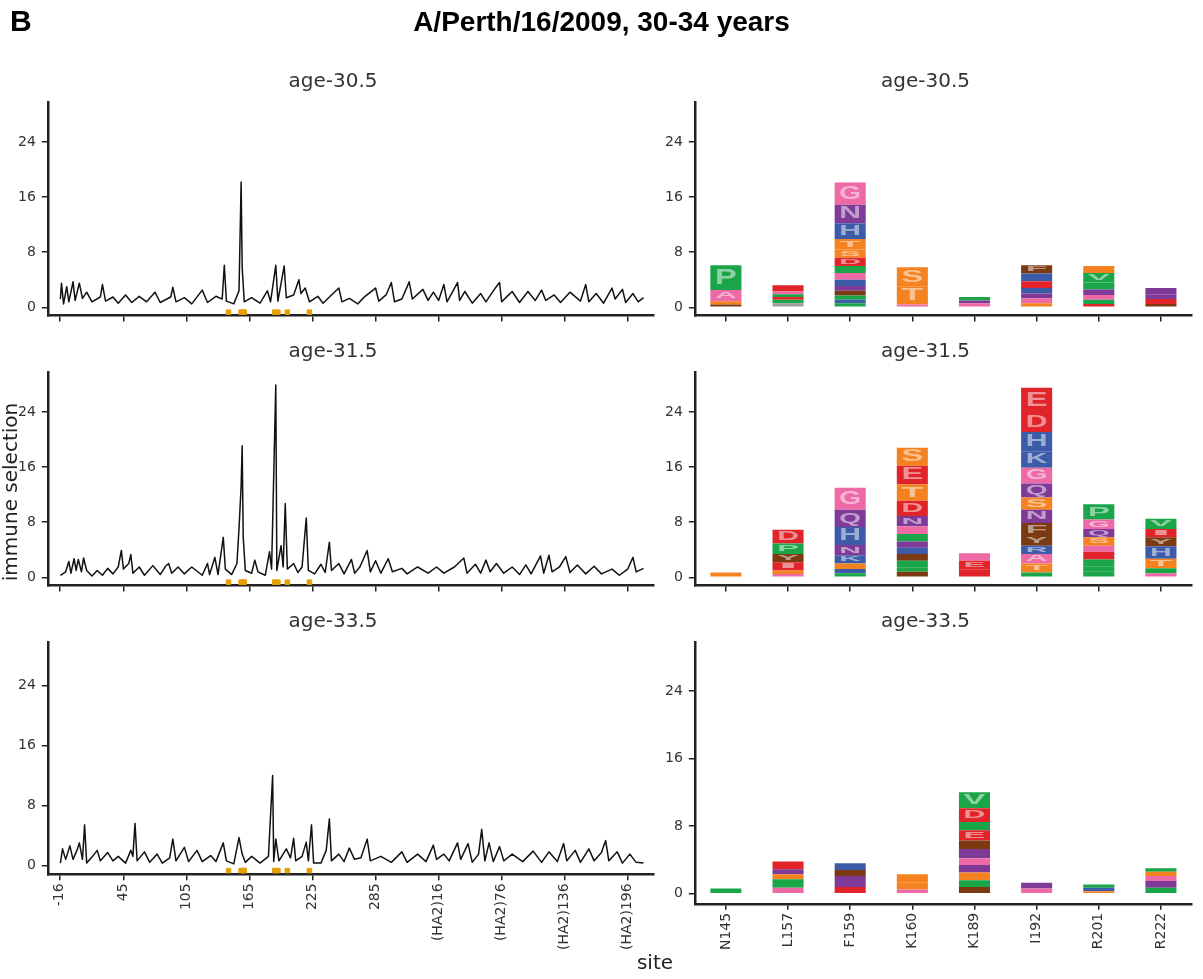  I want to click on series-label: F, so click(1036, 529).